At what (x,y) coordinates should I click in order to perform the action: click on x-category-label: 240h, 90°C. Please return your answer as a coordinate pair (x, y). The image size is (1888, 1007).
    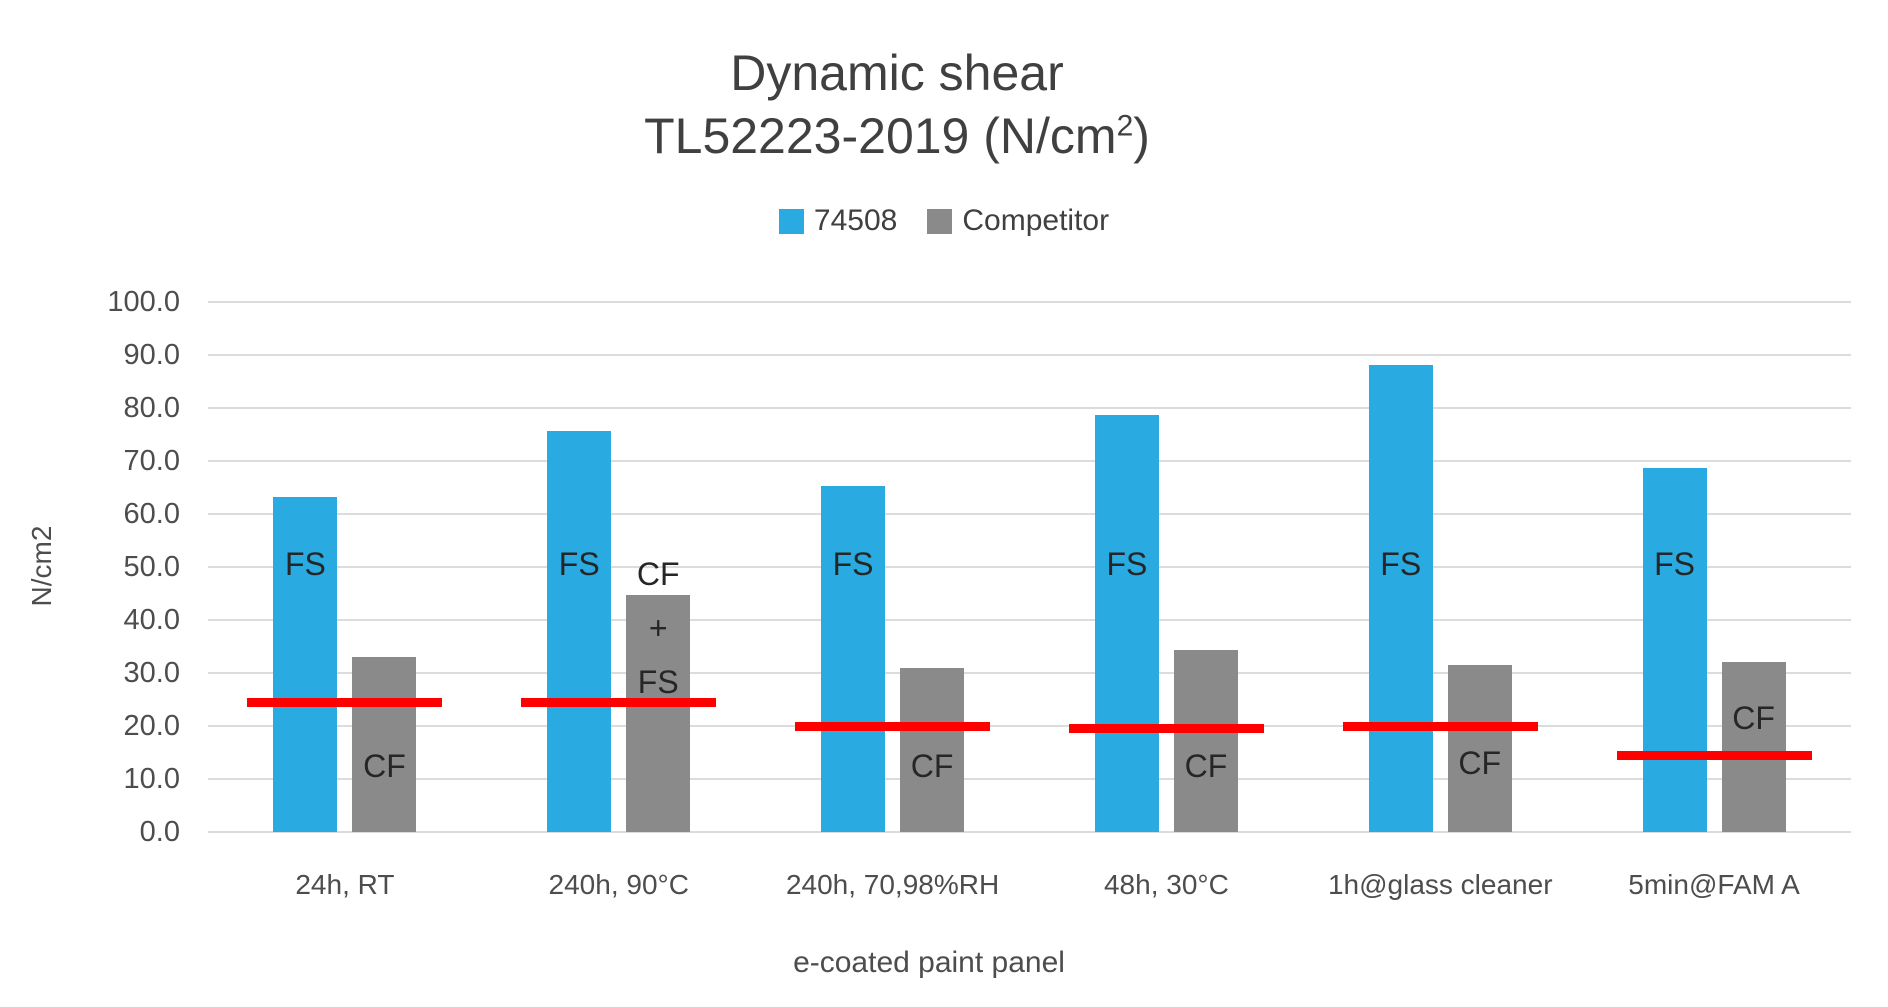
    Looking at the image, I should click on (618, 884).